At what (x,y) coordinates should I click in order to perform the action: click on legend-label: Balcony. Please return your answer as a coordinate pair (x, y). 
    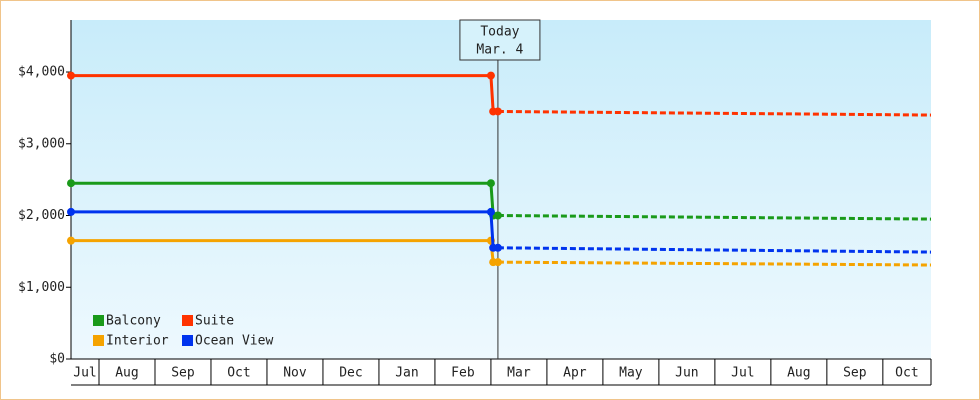
    Looking at the image, I should click on (133, 321).